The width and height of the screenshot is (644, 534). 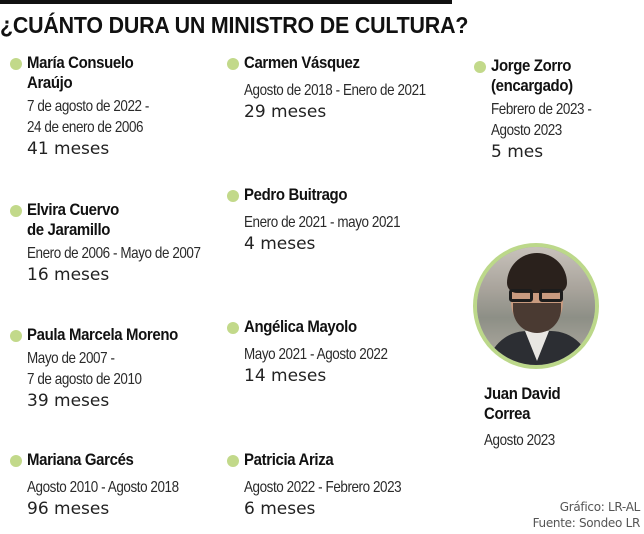 I want to click on minister-name: Carmen Vásquez, so click(x=302, y=62).